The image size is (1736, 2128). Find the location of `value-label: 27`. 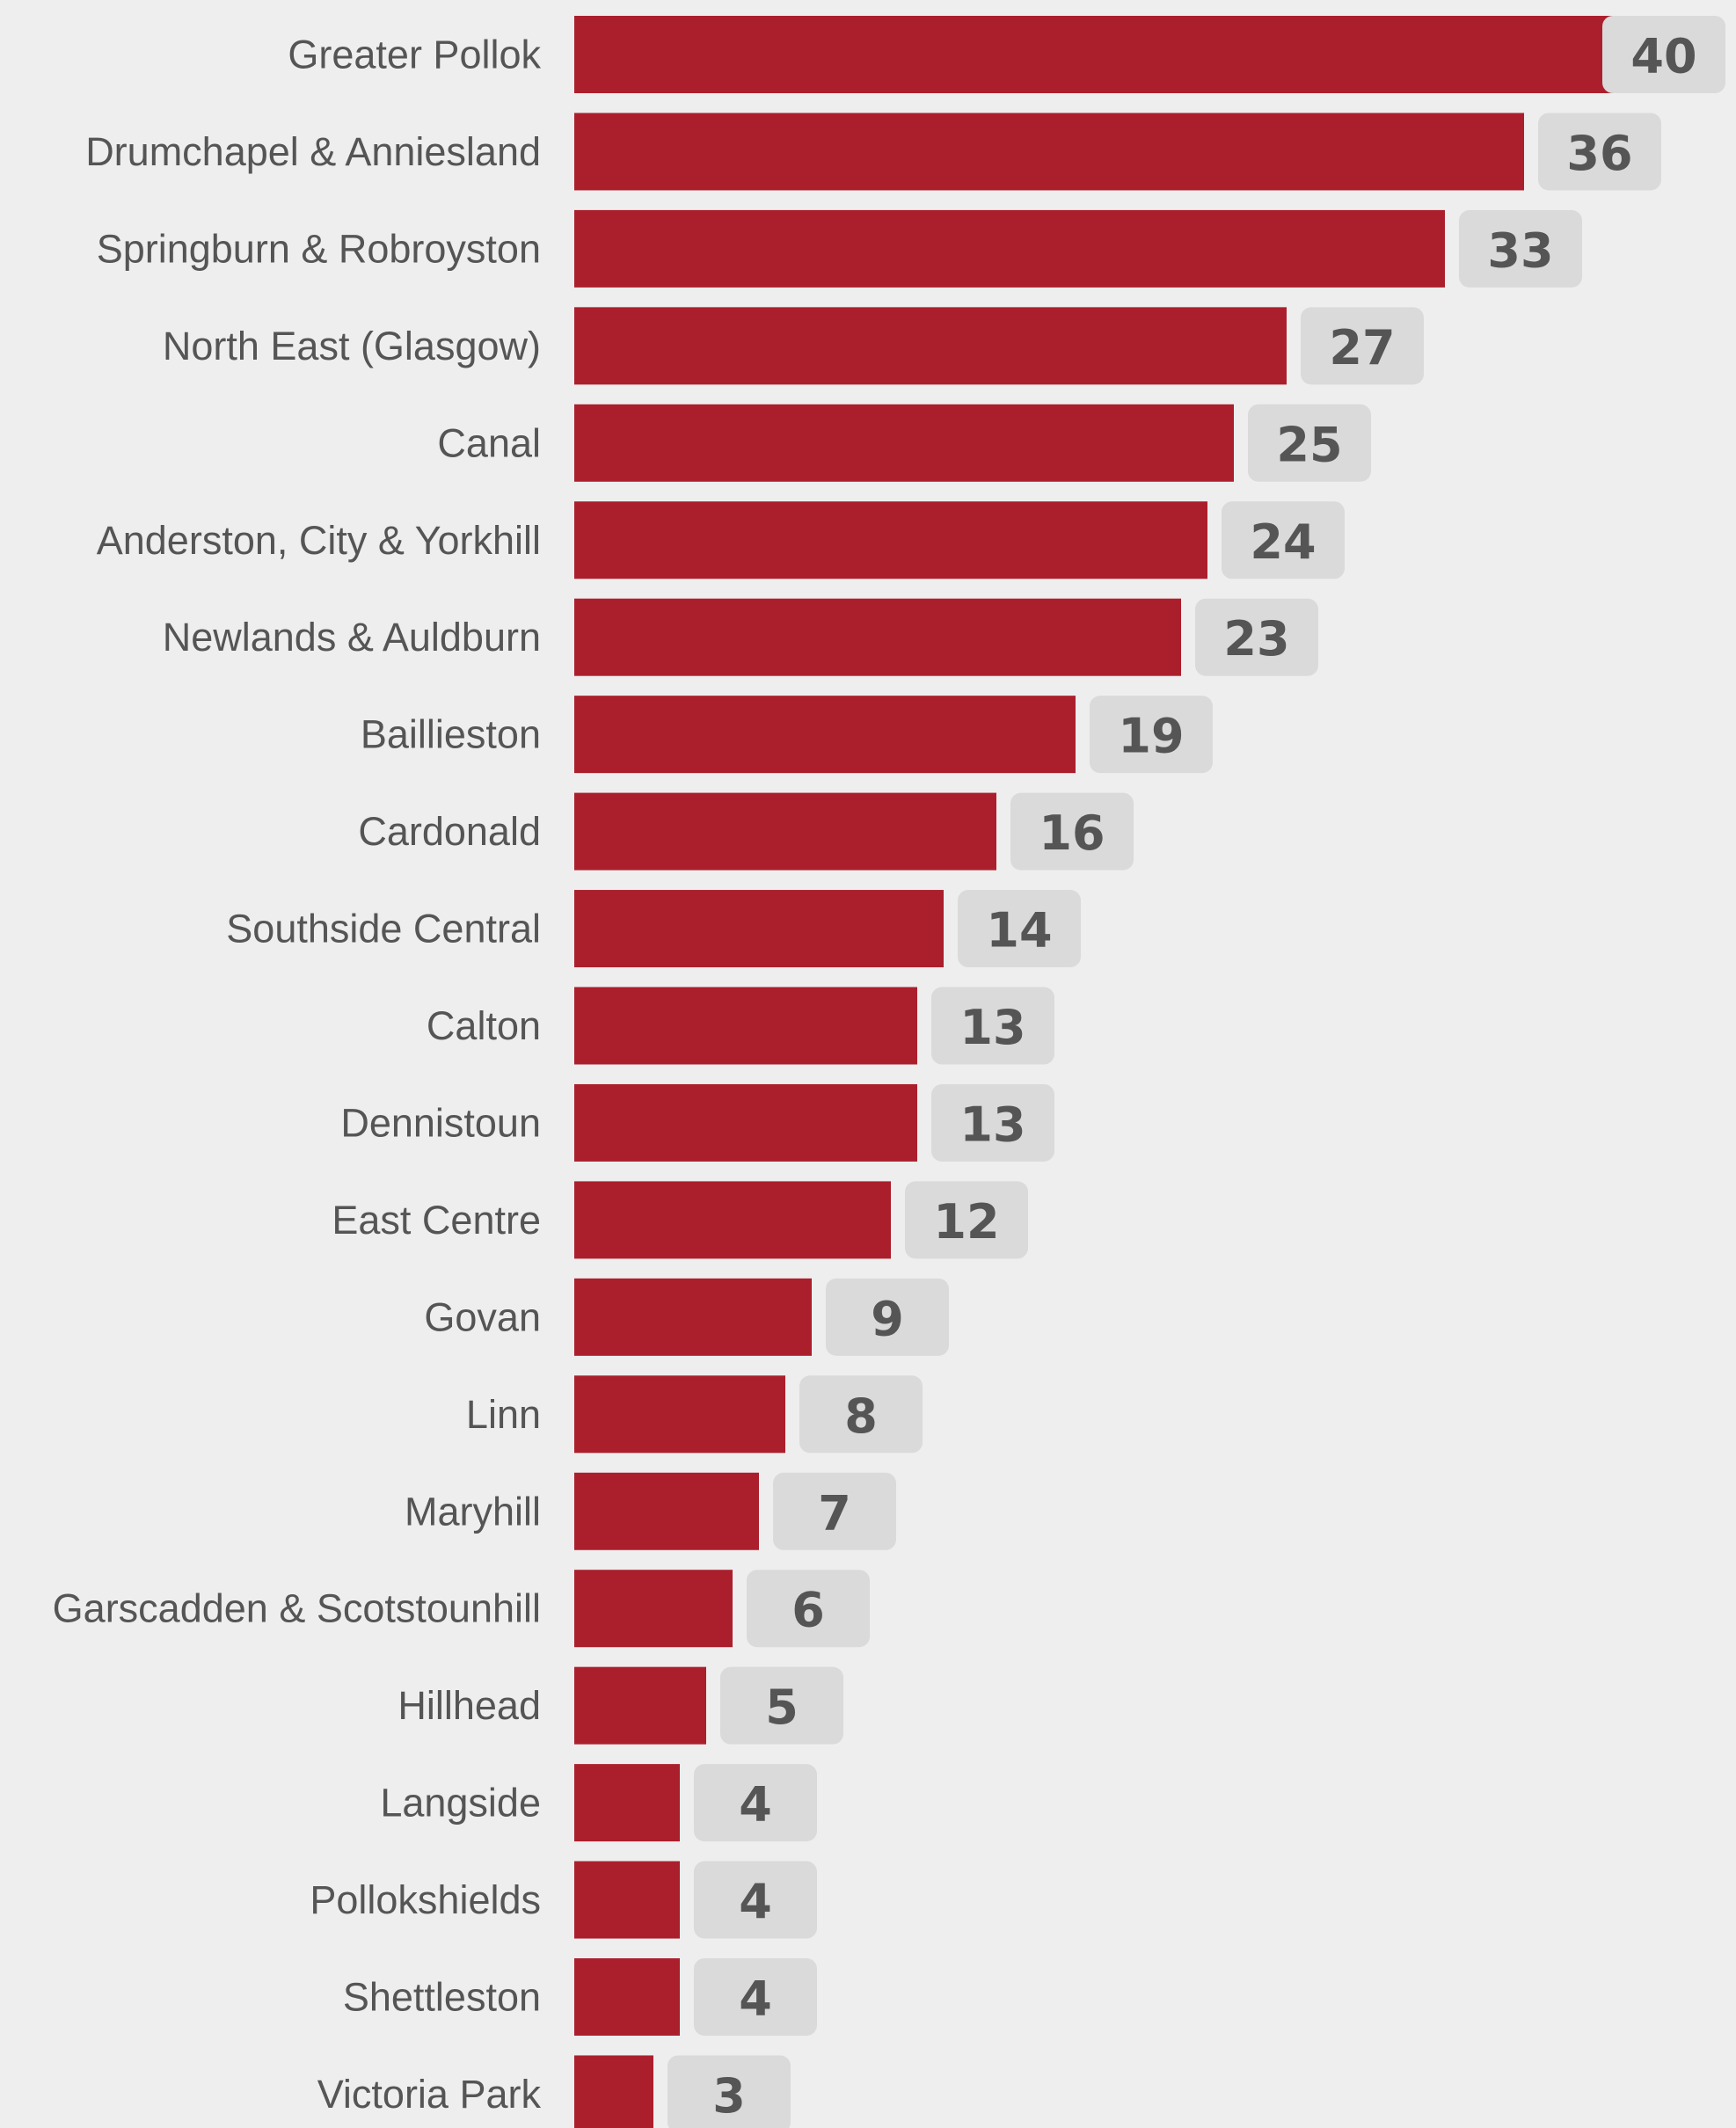

value-label: 27 is located at coordinates (1362, 347).